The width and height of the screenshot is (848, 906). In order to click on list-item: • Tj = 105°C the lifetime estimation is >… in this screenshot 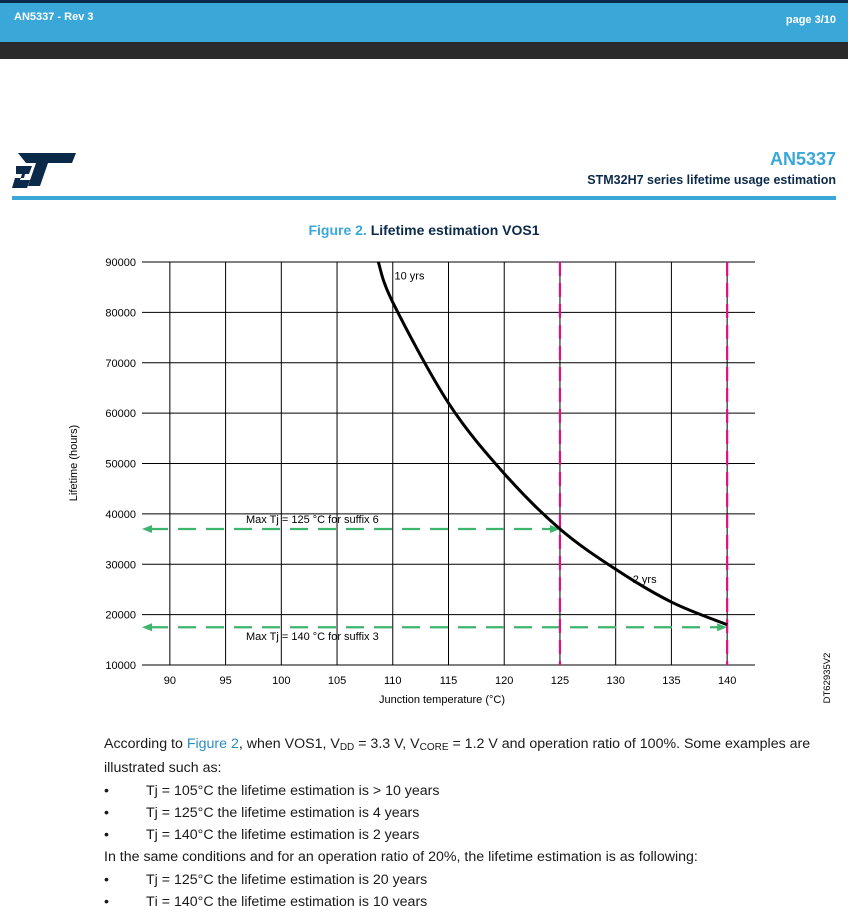, I will do `click(472, 791)`.